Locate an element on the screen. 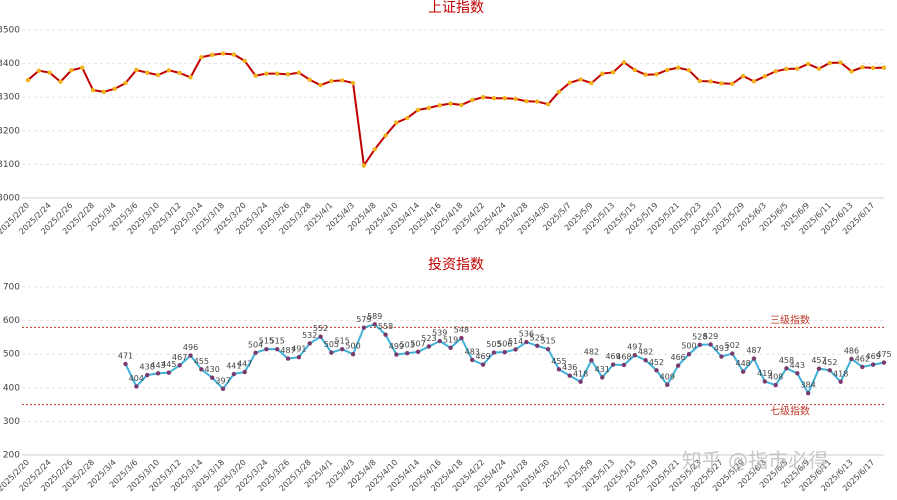 The width and height of the screenshot is (897, 500). data-label: 482 is located at coordinates (591, 352).